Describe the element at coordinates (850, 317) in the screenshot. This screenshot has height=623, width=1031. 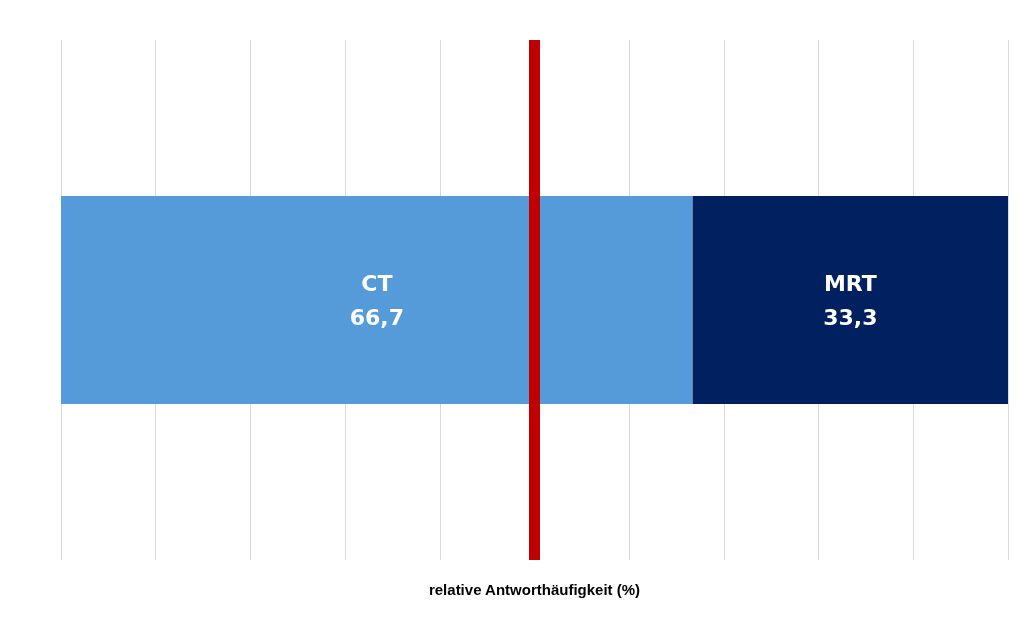
I see `data-label: 33,3` at that location.